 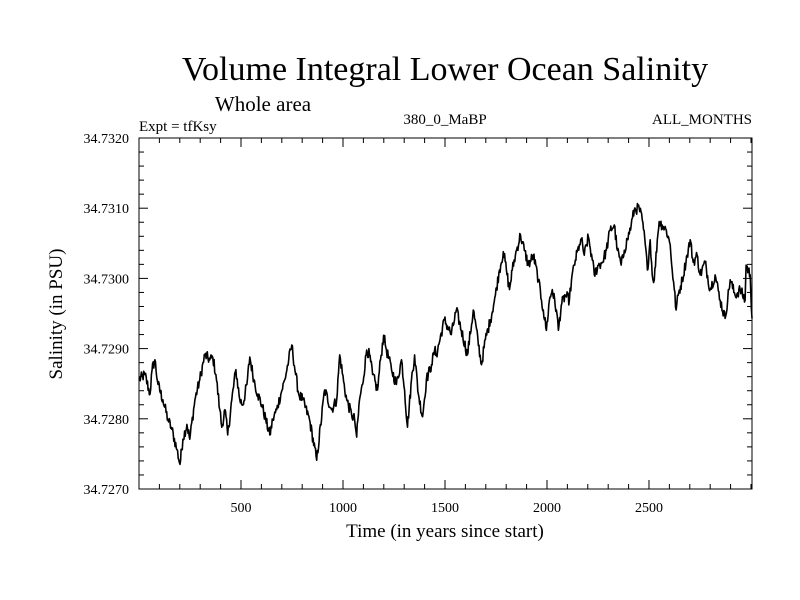 I want to click on y-tick-label: 34.7270, so click(x=107, y=490).